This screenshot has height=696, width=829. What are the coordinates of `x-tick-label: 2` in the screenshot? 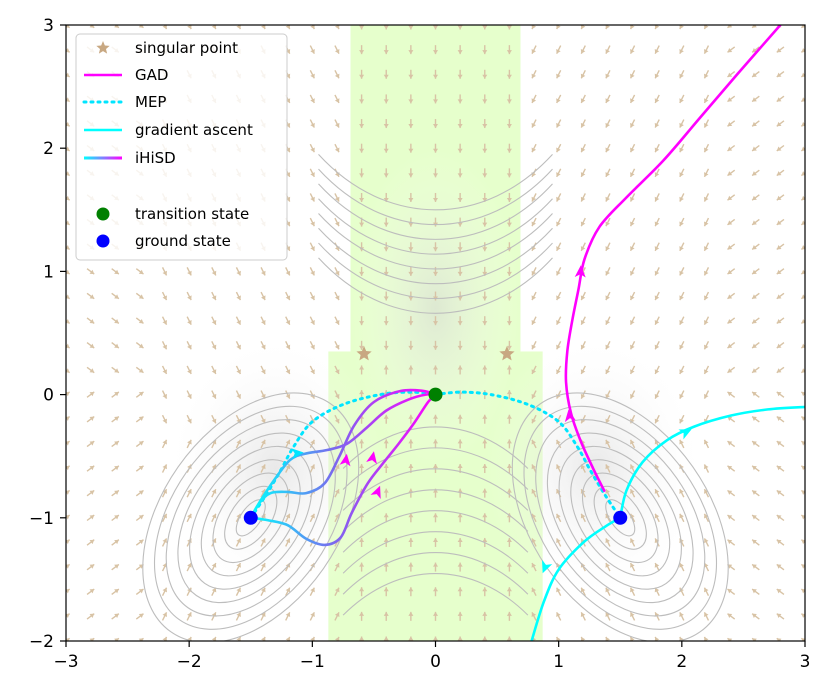 It's located at (681, 662).